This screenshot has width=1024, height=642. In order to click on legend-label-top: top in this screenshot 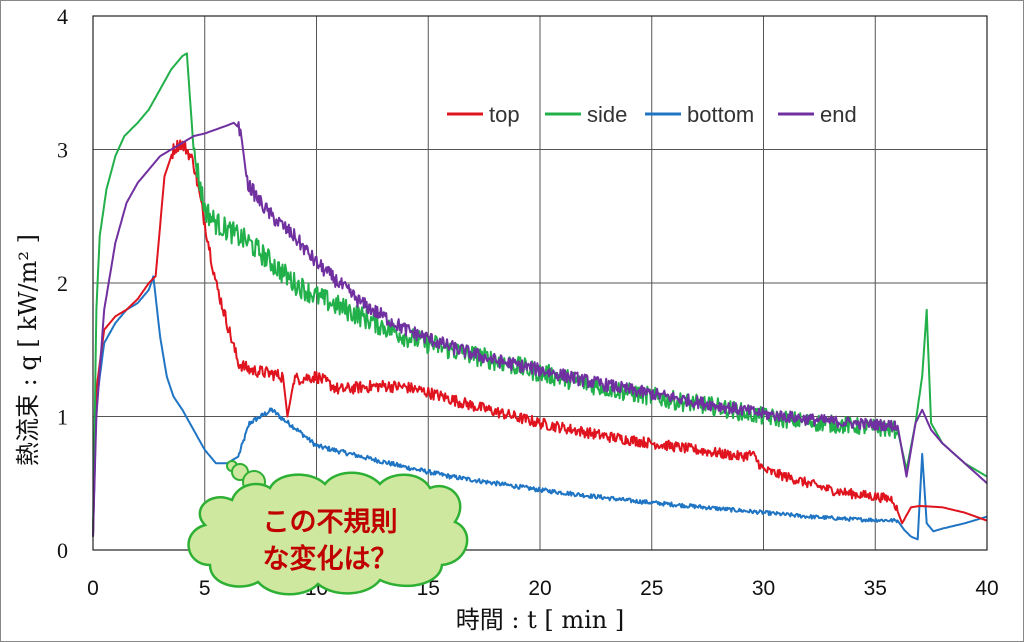, I will do `click(504, 114)`.